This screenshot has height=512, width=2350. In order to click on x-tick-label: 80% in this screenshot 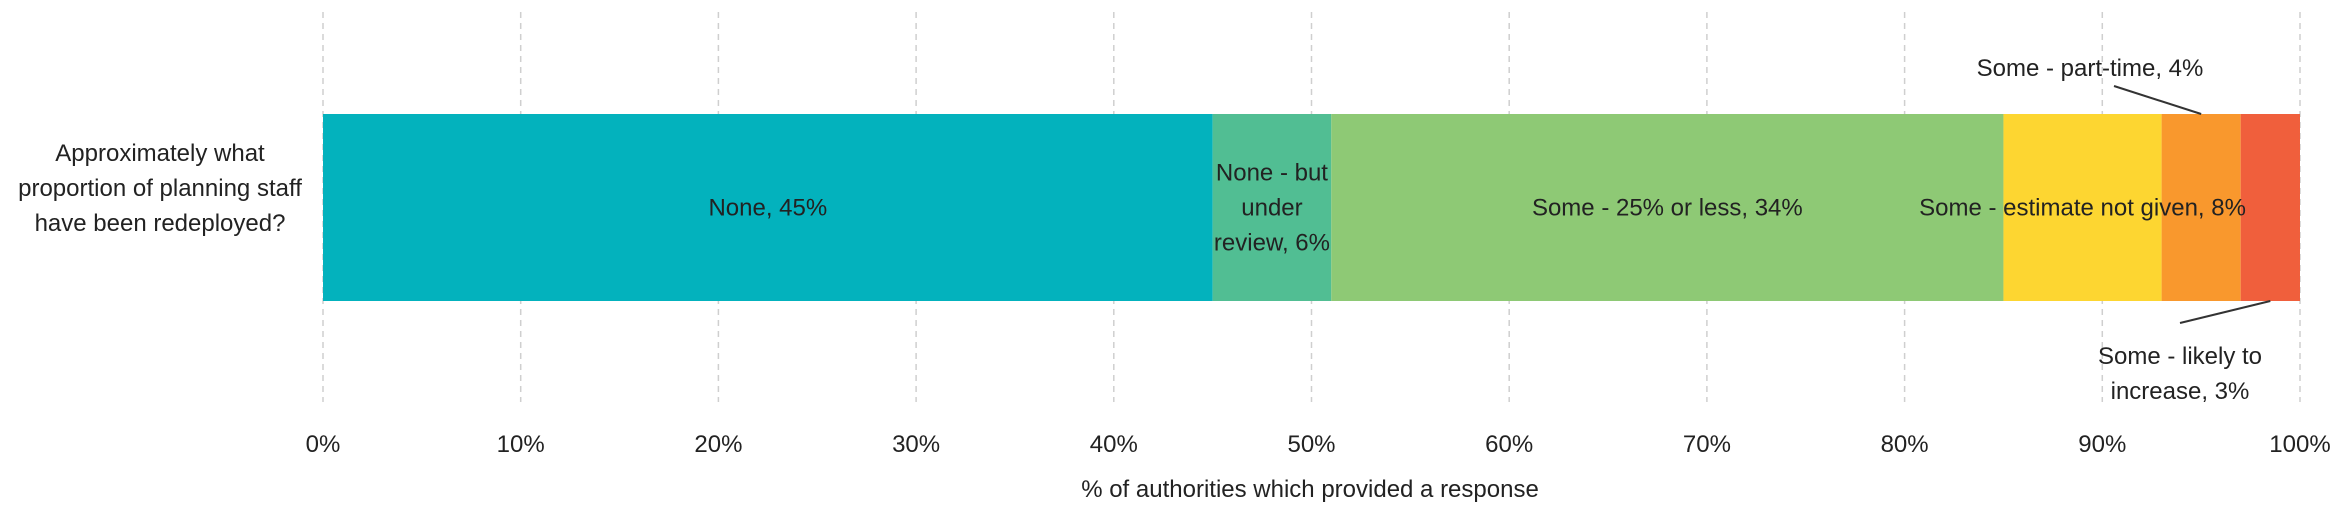, I will do `click(1905, 444)`.